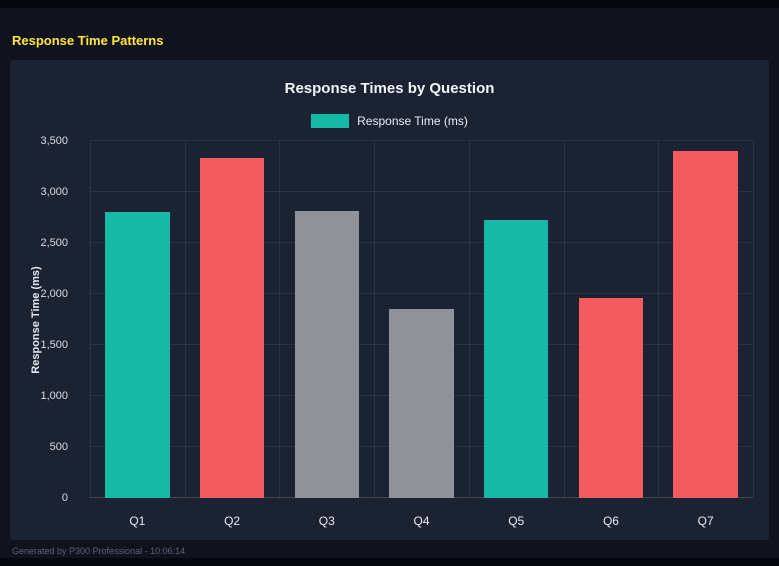  What do you see at coordinates (54, 192) in the screenshot?
I see `y-tick-label: 3,000` at bounding box center [54, 192].